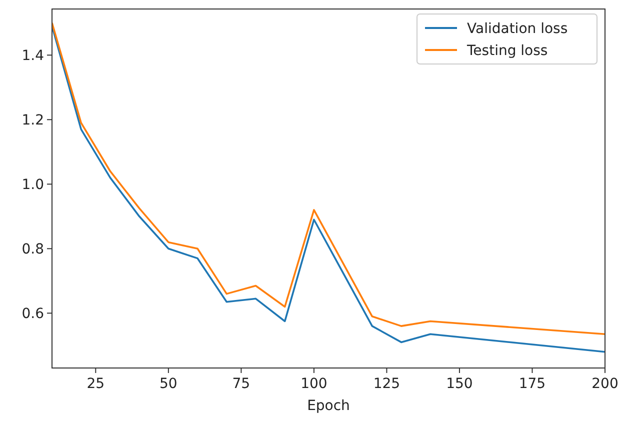  What do you see at coordinates (314, 384) in the screenshot?
I see `x-tick-label: 100` at bounding box center [314, 384].